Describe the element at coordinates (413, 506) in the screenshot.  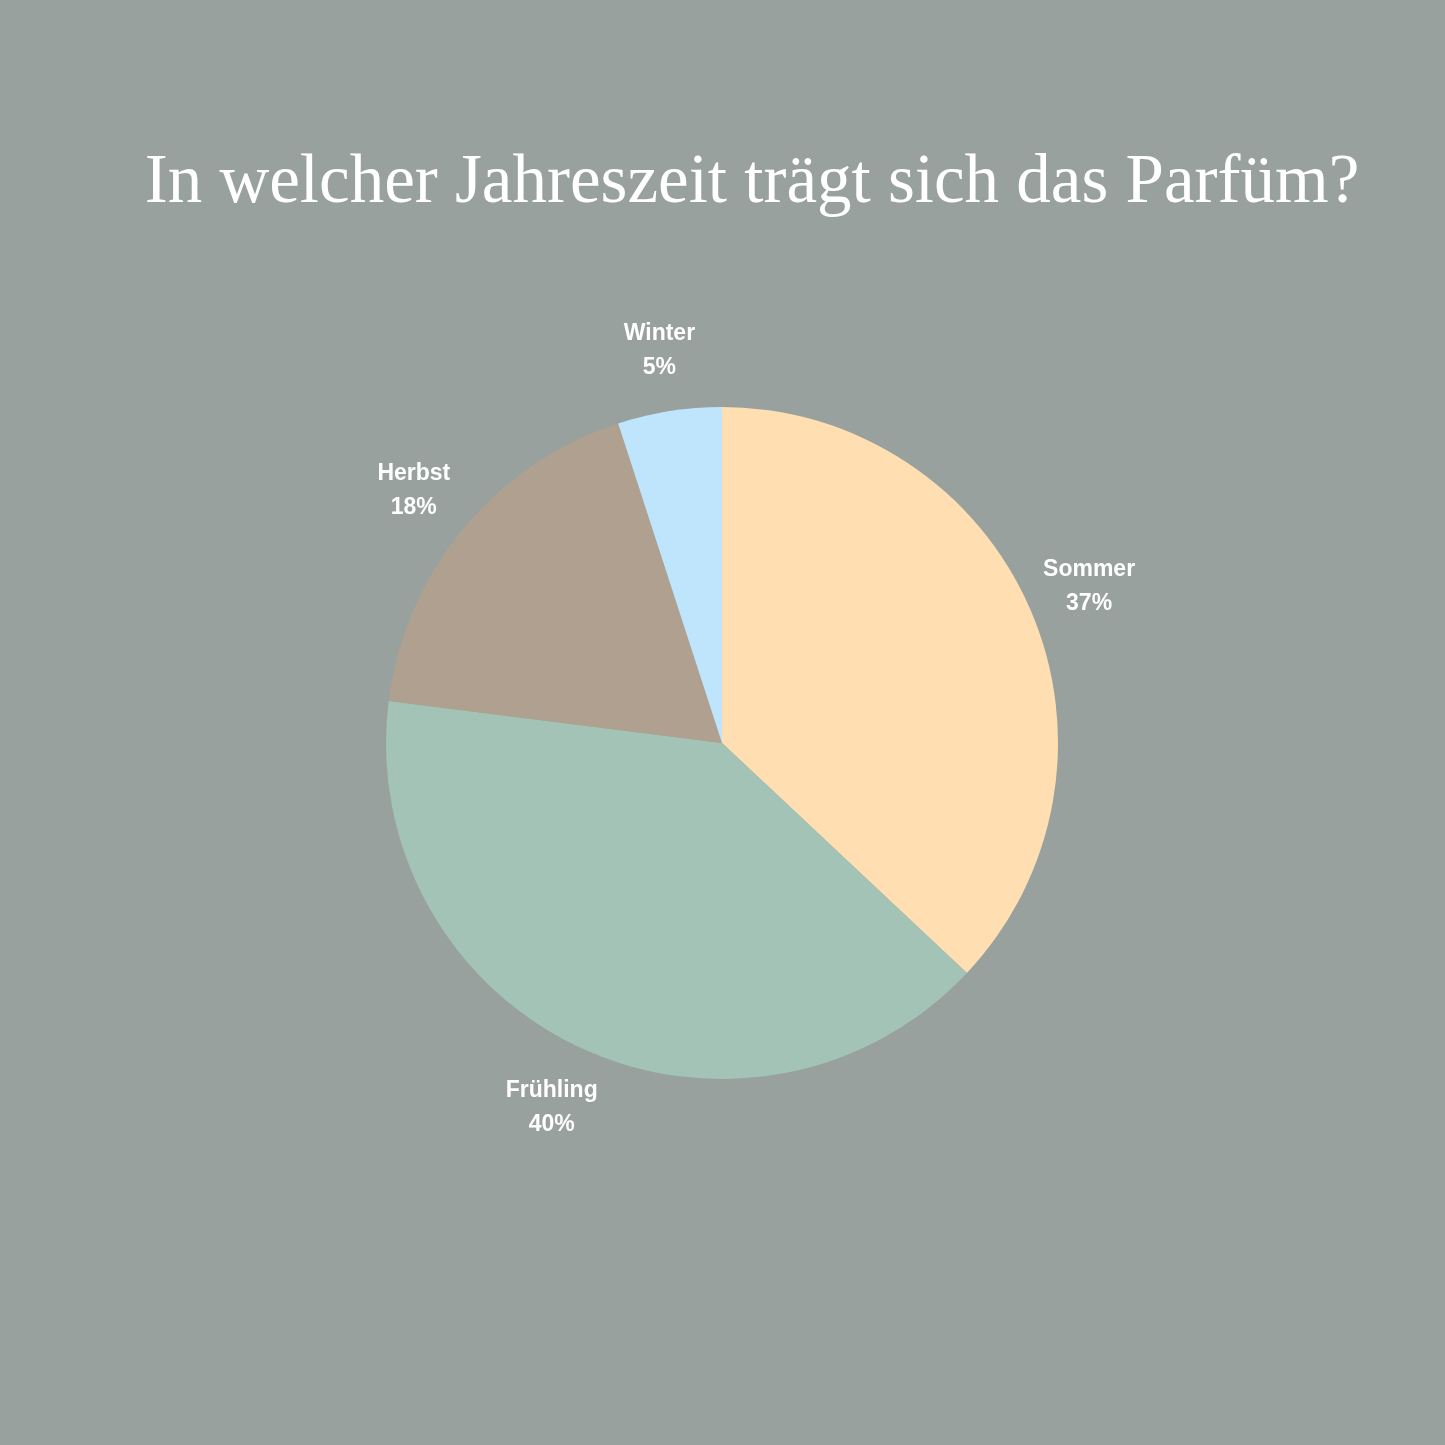
I see `data-label: 18%` at that location.